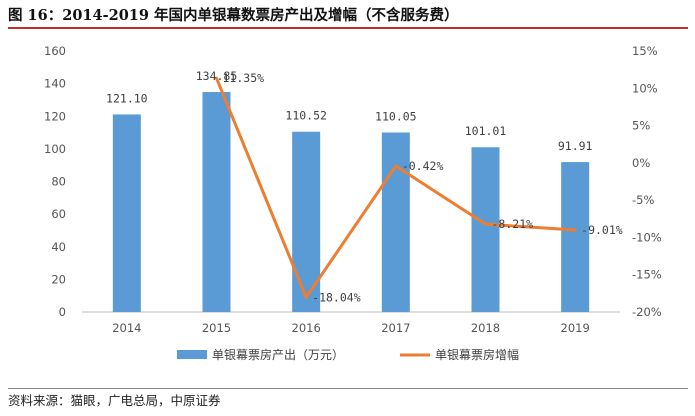 The height and width of the screenshot is (416, 695). What do you see at coordinates (513, 224) in the screenshot?
I see `line-value-label: -8.21%` at bounding box center [513, 224].